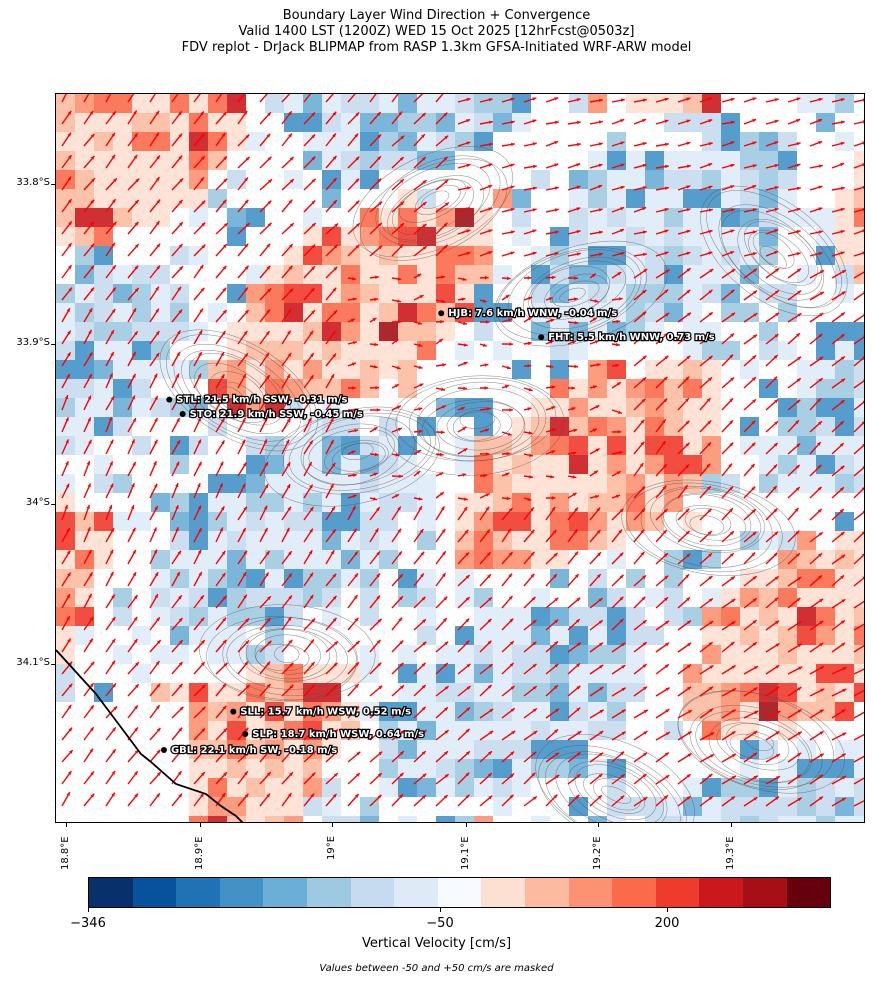 This screenshot has height=984, width=873. Describe the element at coordinates (627, 337) in the screenshot. I see `station-fht: FHT: 5.5 km/h WNW, 0.73 m/s` at that location.